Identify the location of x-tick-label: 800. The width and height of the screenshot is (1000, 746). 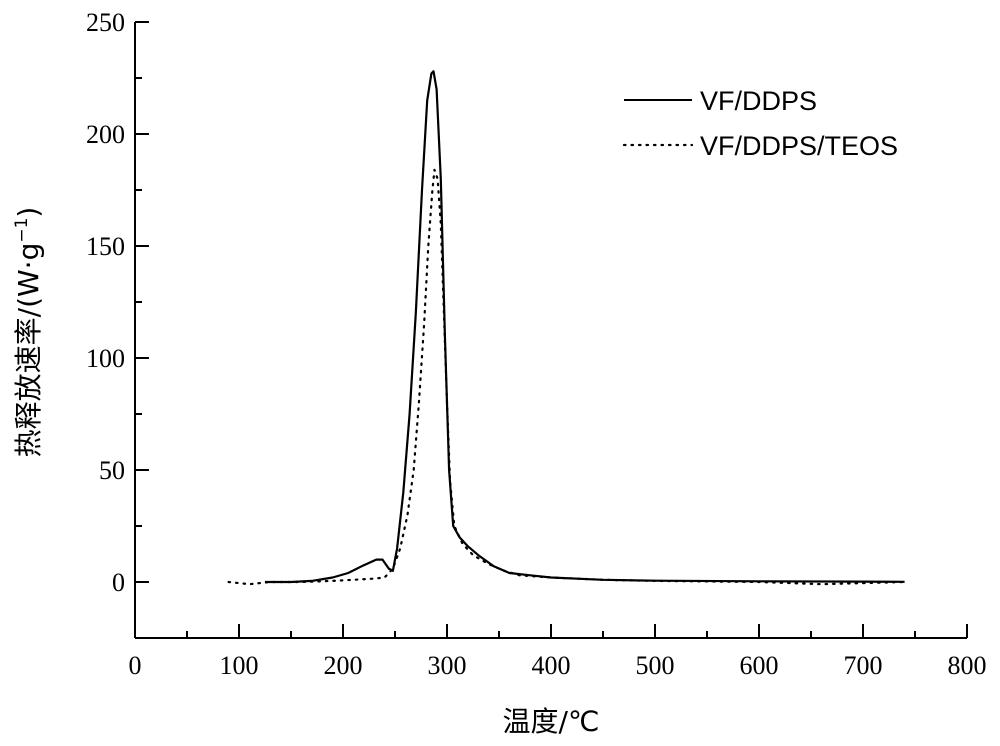
(967, 665).